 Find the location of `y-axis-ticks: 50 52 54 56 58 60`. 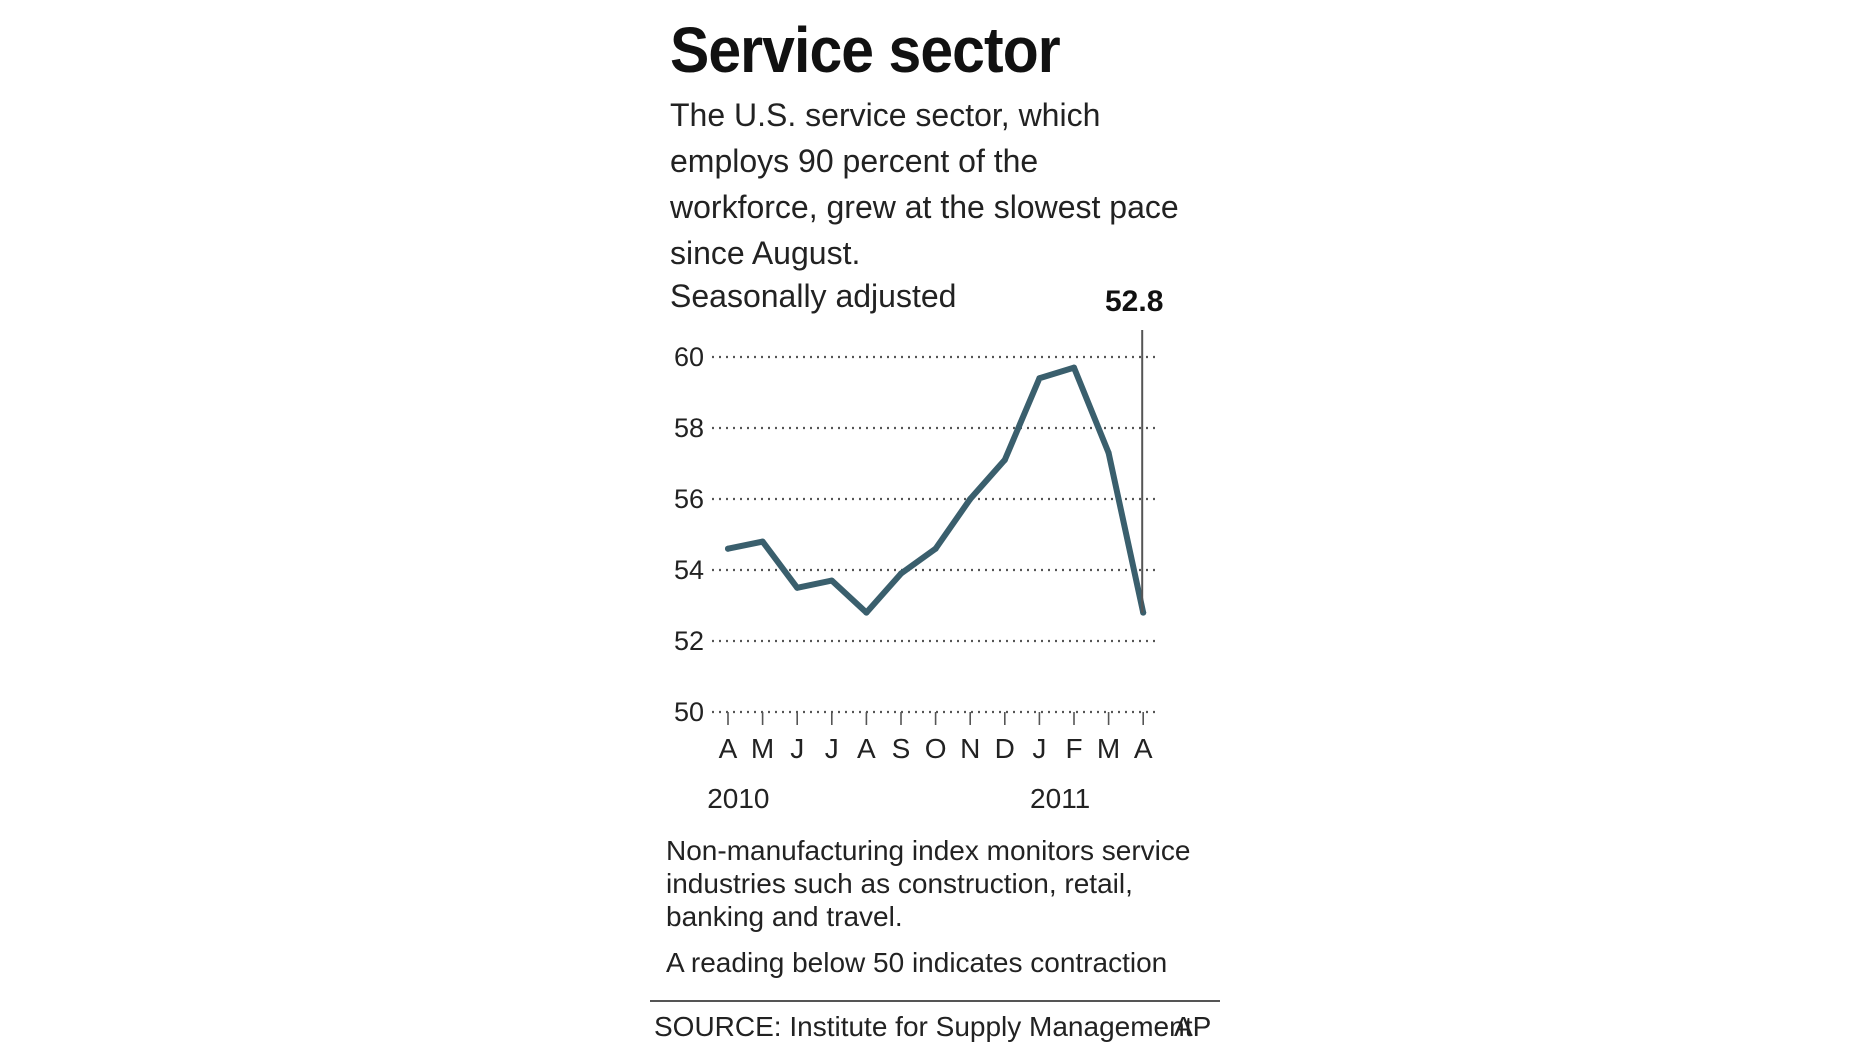

y-axis-ticks: 50 52 54 56 58 60 is located at coordinates (689, 534).